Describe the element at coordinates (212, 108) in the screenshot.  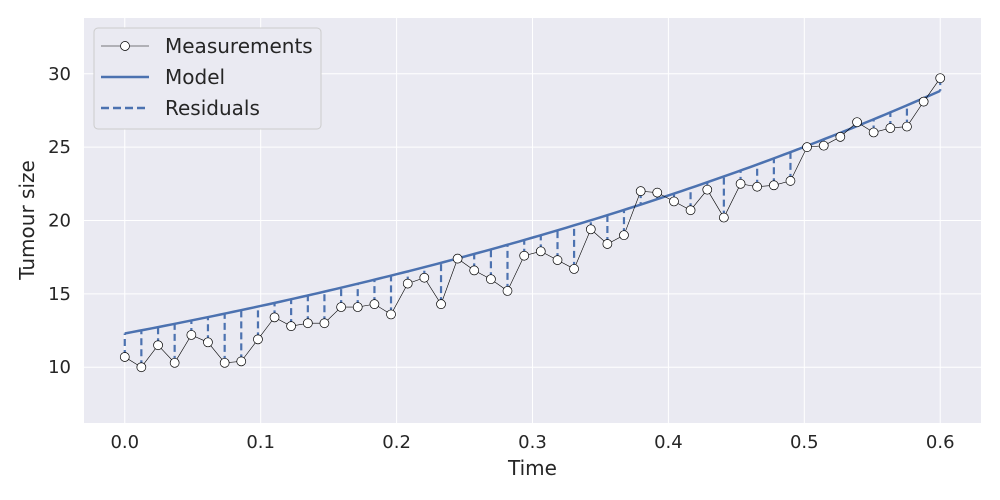
I see `legend-label-residuals: Residuals` at that location.